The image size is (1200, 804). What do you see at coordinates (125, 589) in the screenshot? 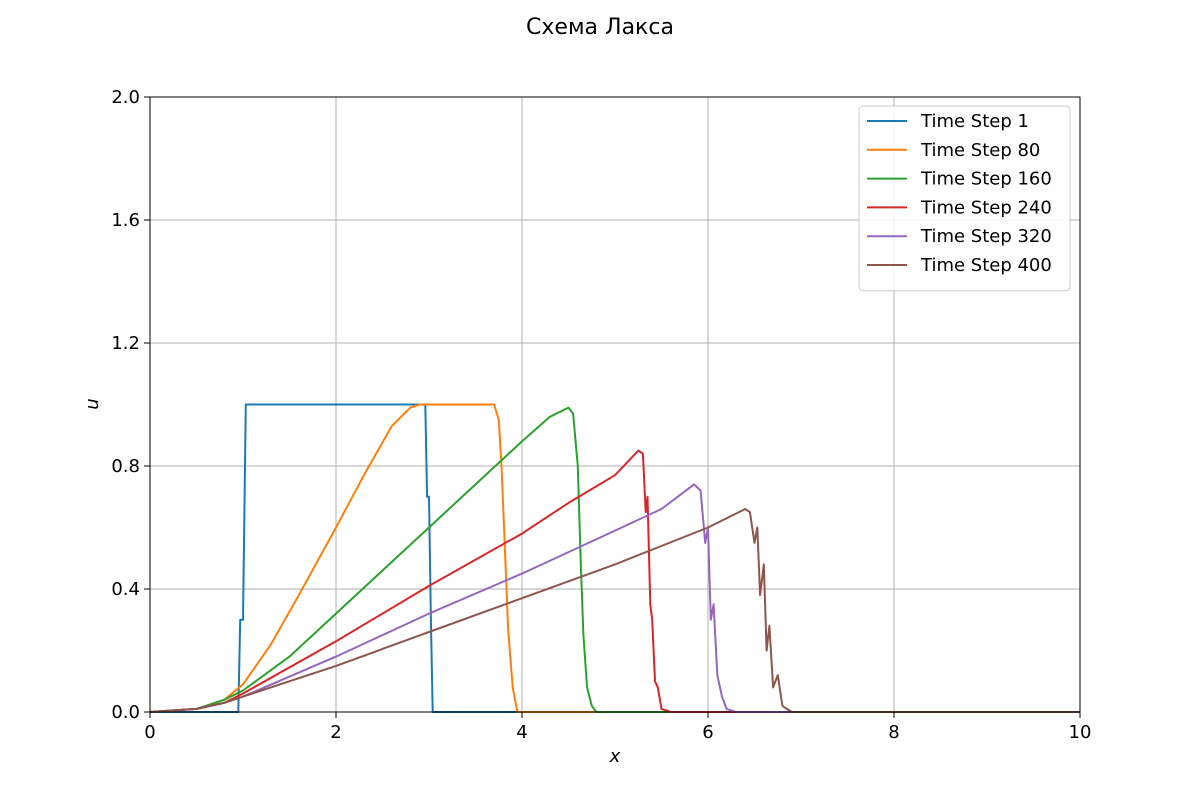
I see `y-tick-label: 0.4` at bounding box center [125, 589].